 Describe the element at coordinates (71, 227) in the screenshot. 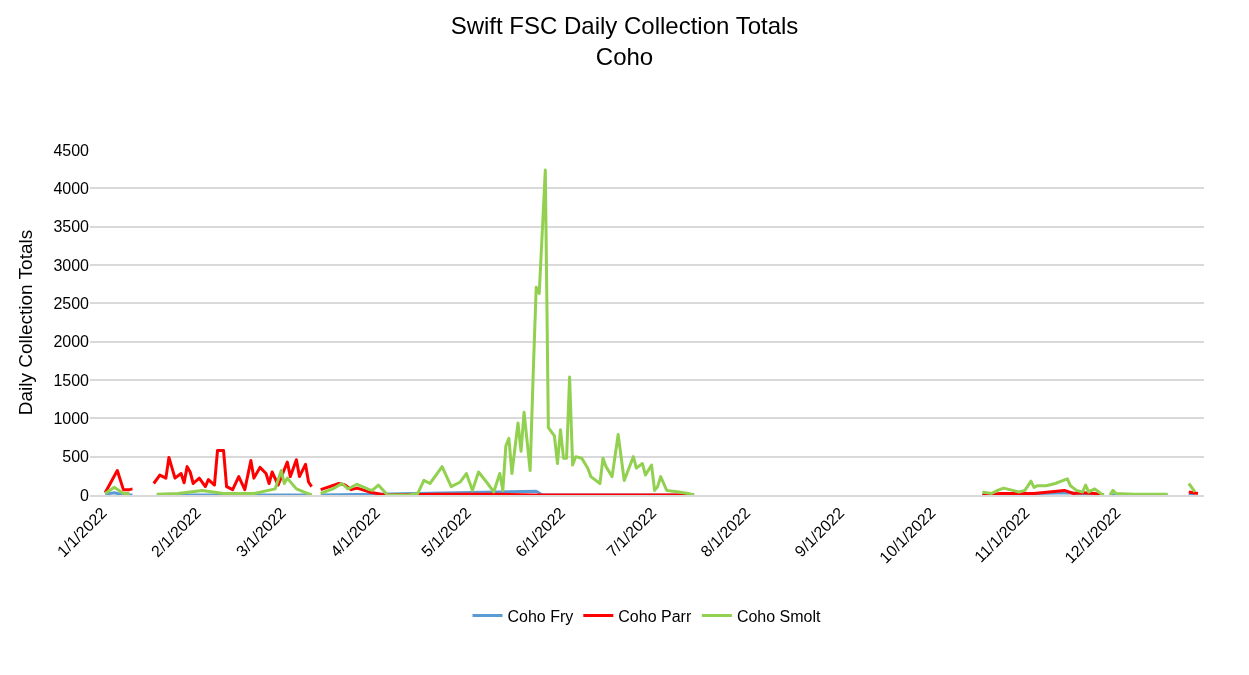

I see `y-tick-label: 3500` at that location.